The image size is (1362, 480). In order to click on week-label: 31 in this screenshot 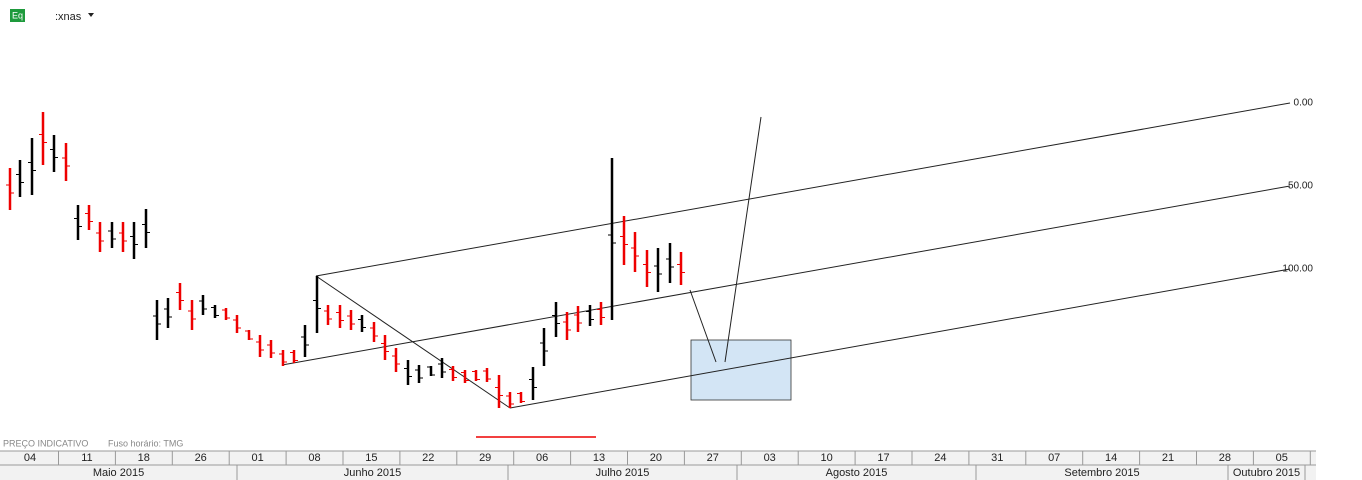, I will do `click(997, 458)`.